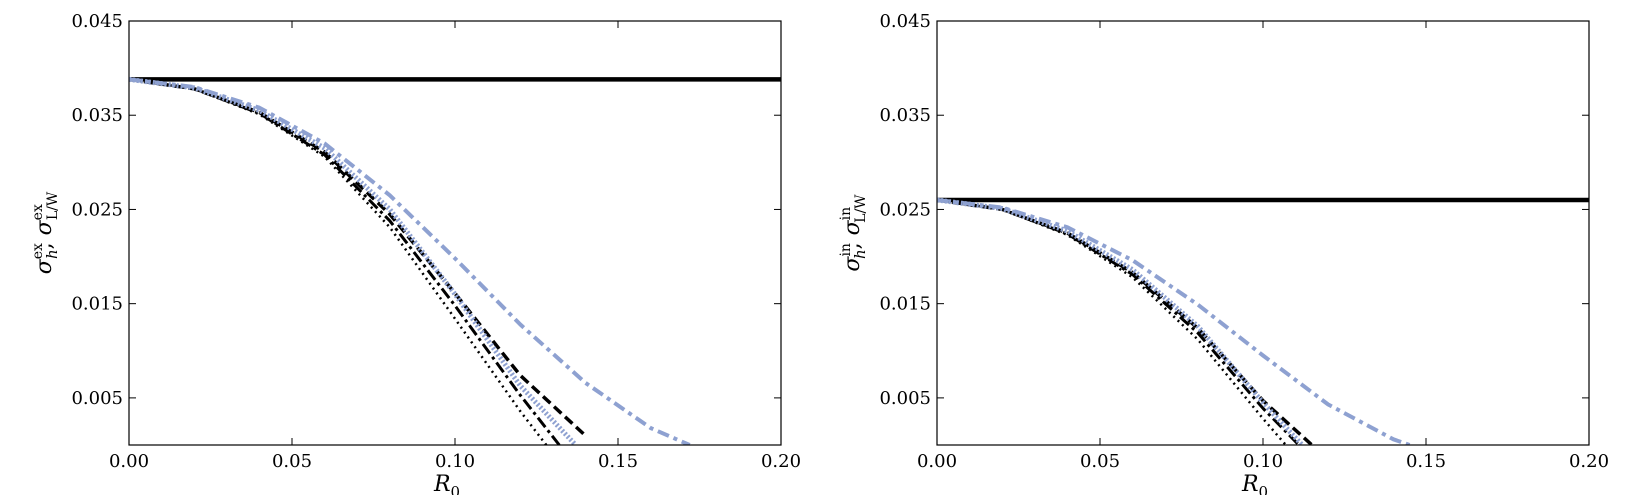 This screenshot has width=1632, height=499. Describe the element at coordinates (45, 232) in the screenshot. I see `y-axis-label: σexh, σexL/W` at that location.